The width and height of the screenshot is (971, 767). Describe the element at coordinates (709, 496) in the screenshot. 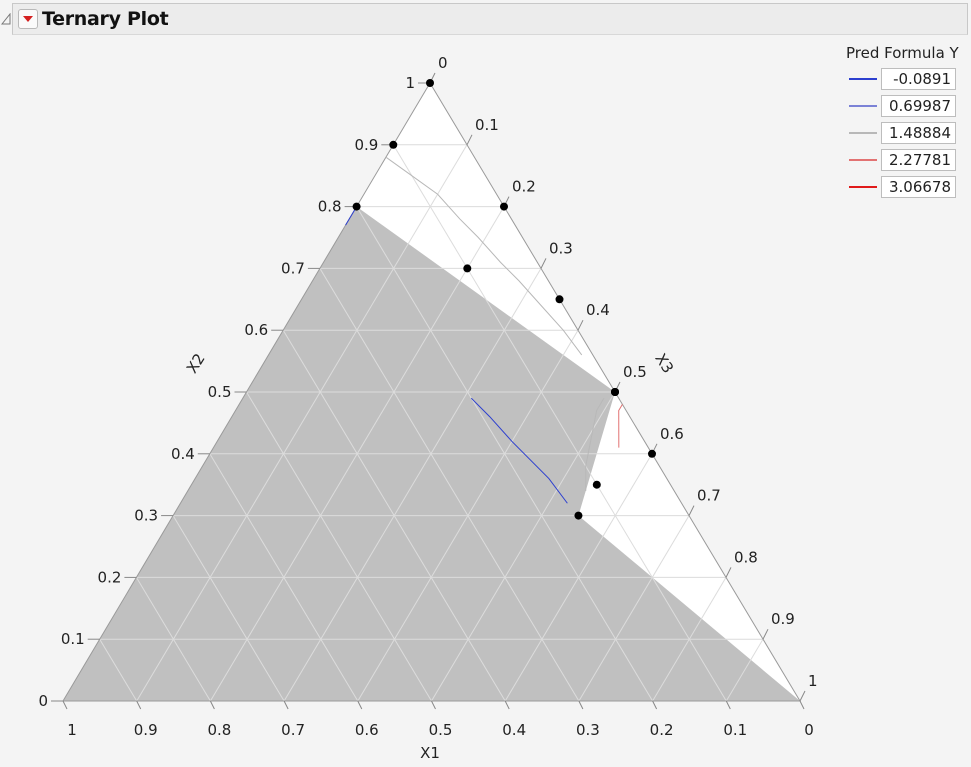

I see `tick-label-x3: 0.7` at that location.